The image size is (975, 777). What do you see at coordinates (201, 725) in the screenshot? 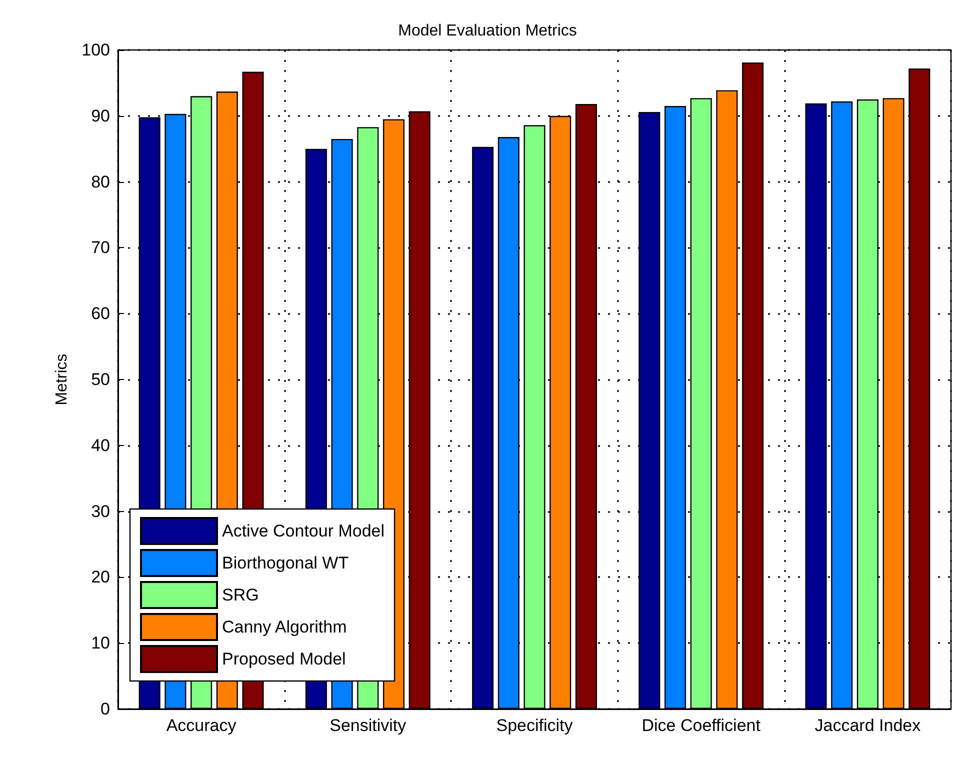
I see `x-tick-label: Accuracy` at bounding box center [201, 725].